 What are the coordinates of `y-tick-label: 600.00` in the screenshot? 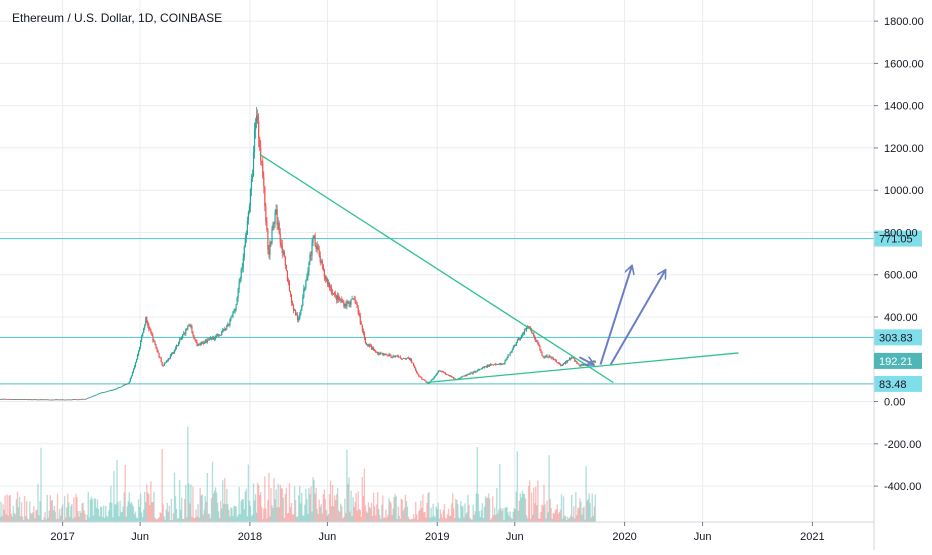 It's located at (901, 276).